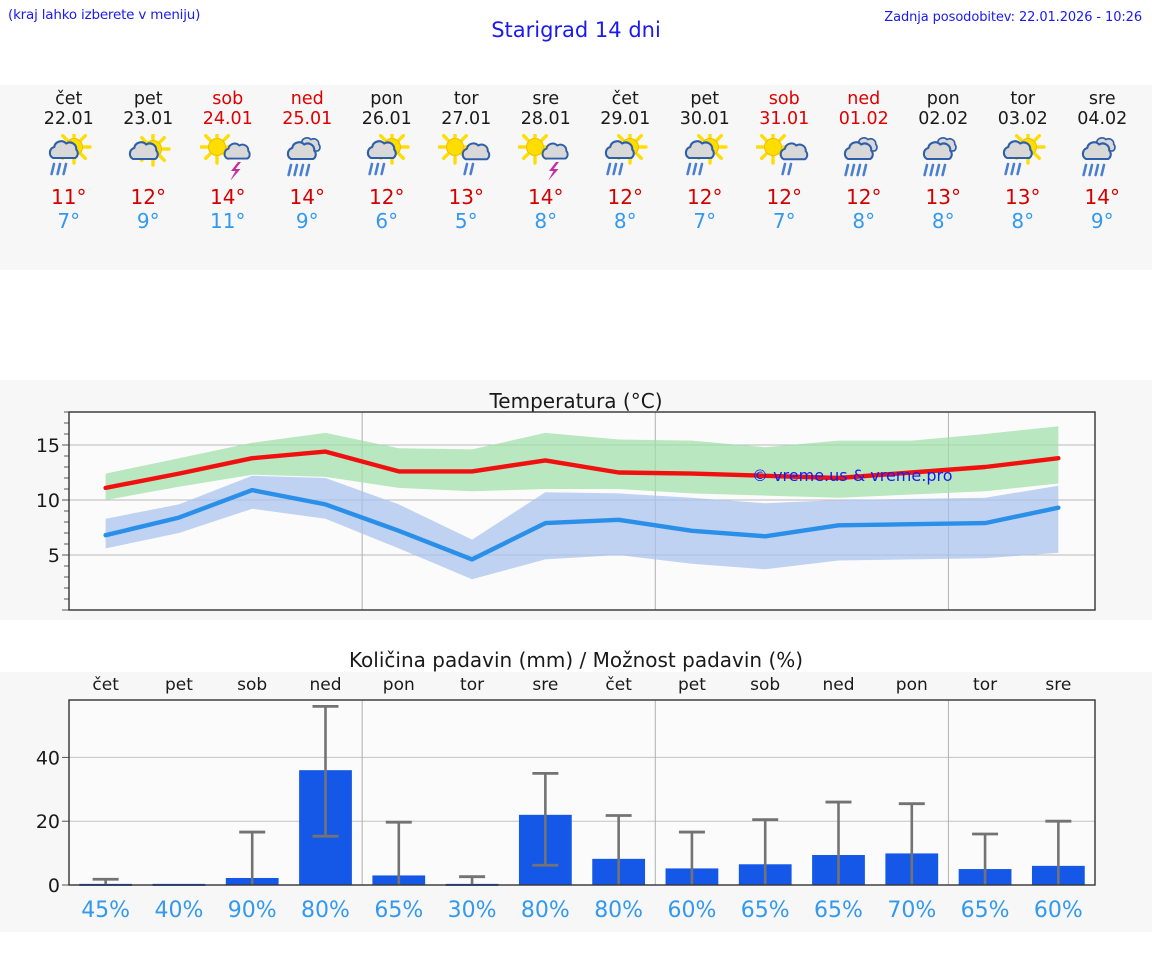  What do you see at coordinates (546, 99) in the screenshot?
I see `day-of-week-label: sre` at bounding box center [546, 99].